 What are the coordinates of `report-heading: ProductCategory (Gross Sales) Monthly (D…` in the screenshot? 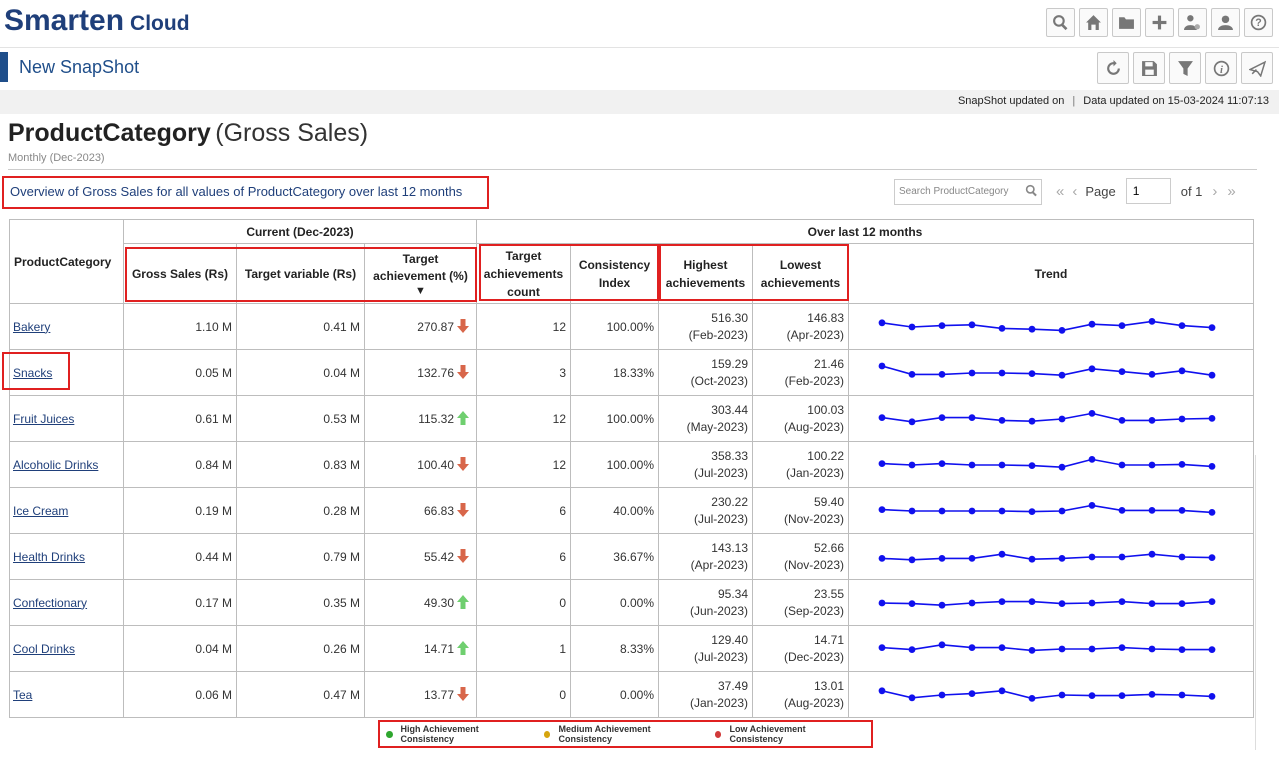 It's located at (188, 141).